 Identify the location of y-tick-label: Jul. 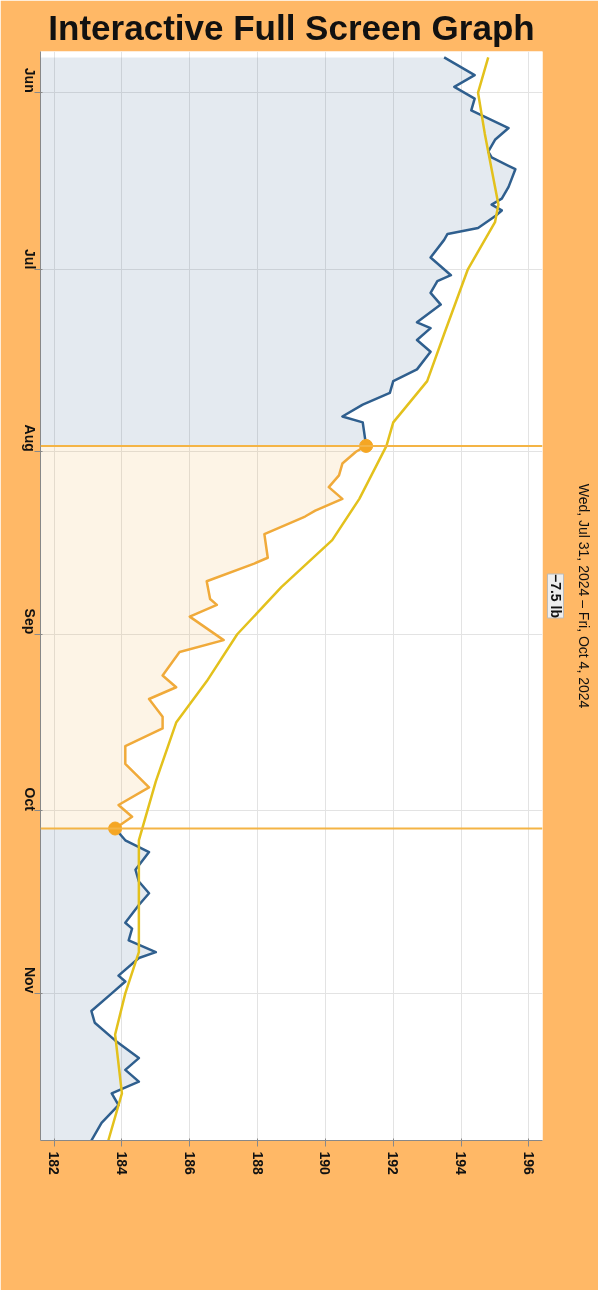
(29, 259).